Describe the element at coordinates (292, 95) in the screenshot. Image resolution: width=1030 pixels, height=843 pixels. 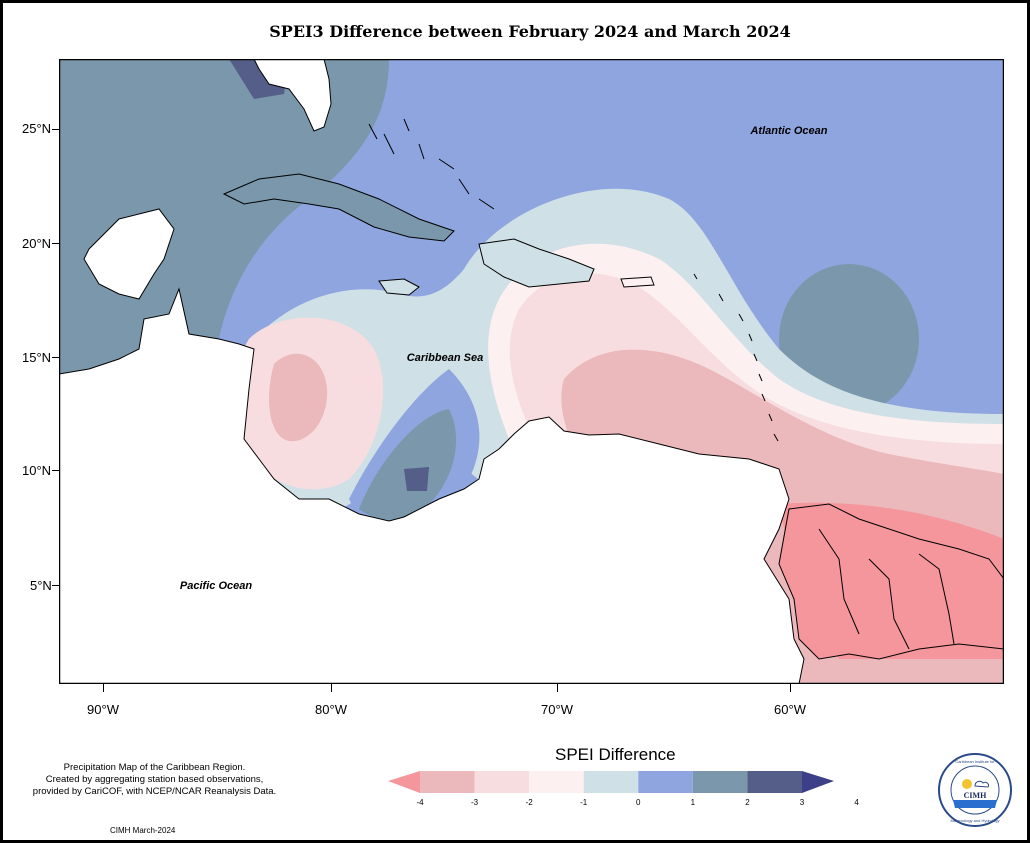
I see `land-florida` at that location.